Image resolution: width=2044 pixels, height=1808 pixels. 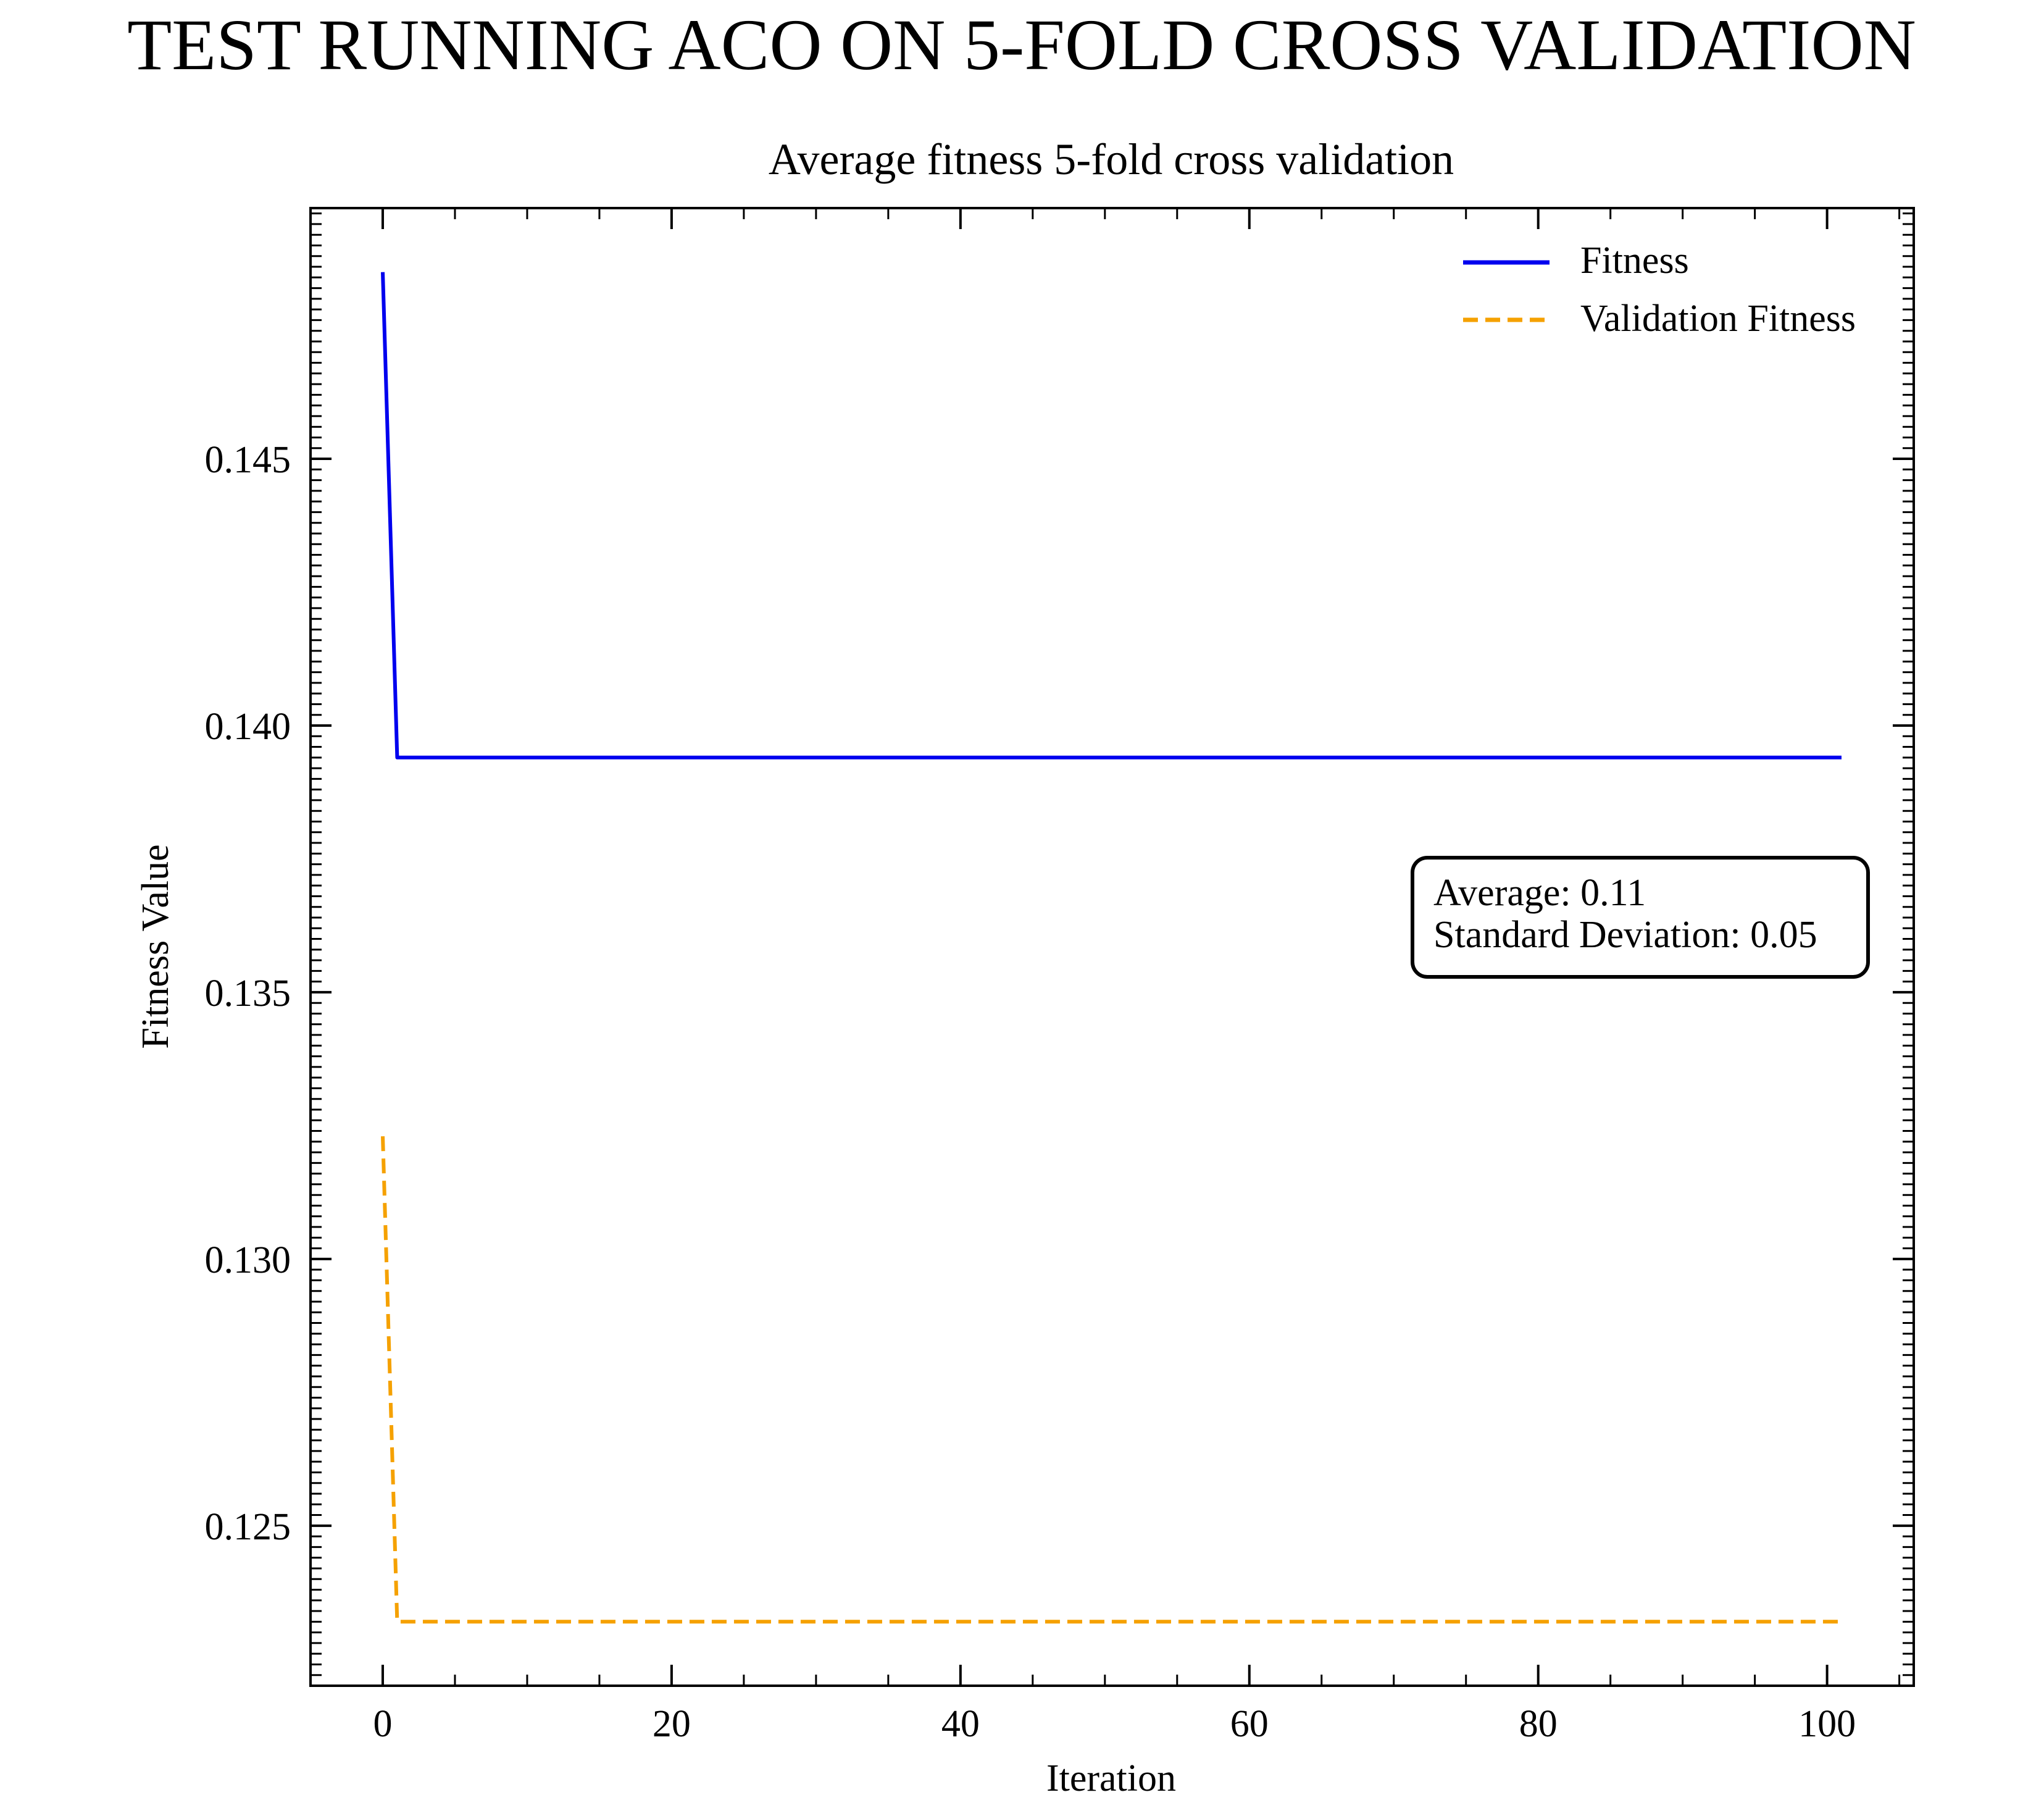 I want to click on y-tick-label: 0.140, so click(x=248, y=727).